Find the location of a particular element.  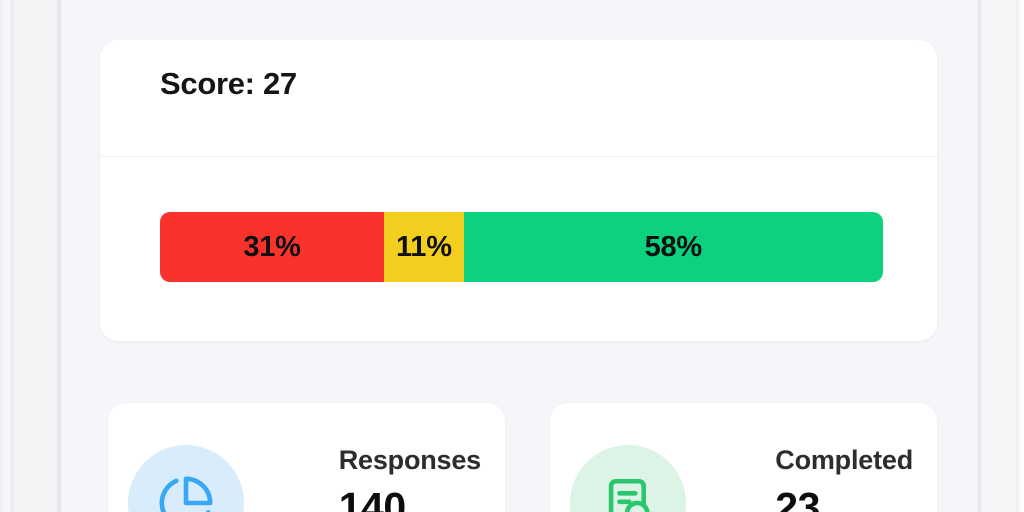

right-window-edge is located at coordinates (1001, 256).